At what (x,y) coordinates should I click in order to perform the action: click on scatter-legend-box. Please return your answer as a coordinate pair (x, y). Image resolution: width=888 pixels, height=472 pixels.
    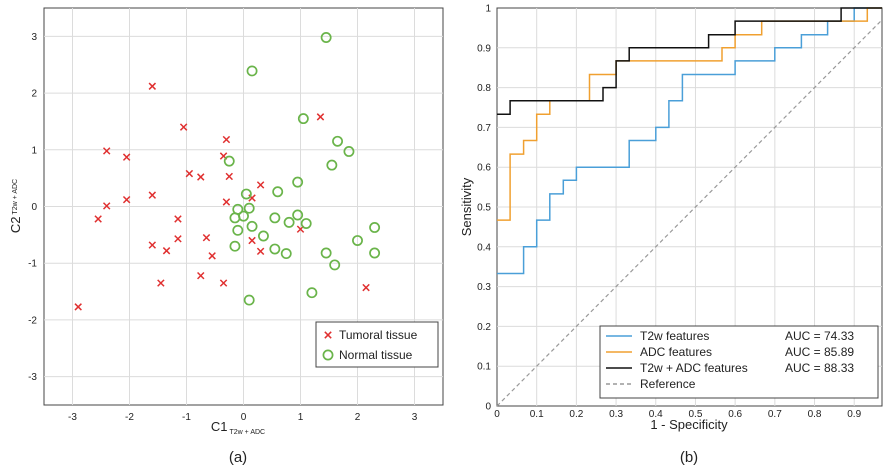
    Looking at the image, I should click on (377, 344).